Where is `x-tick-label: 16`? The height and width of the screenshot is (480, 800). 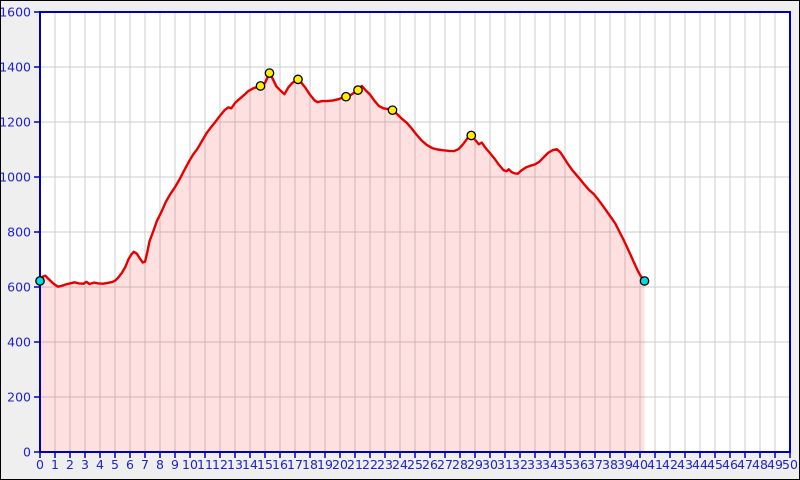
x-tick-label: 16 is located at coordinates (280, 464).